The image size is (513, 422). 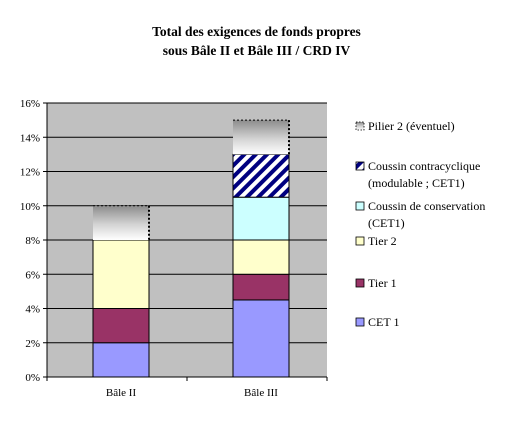 I want to click on y-tick-label: 12%, so click(x=30, y=173).